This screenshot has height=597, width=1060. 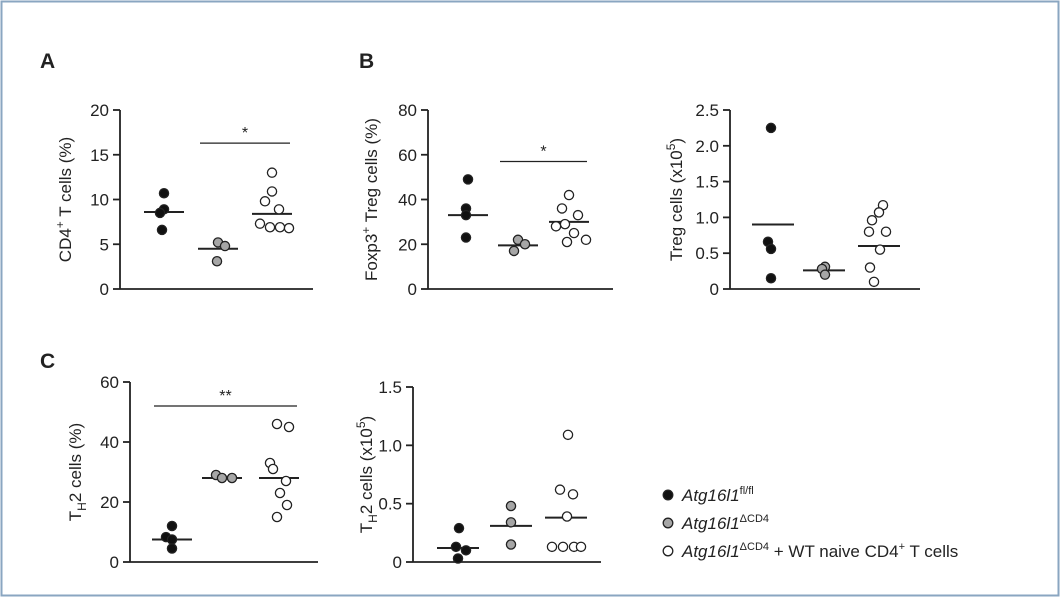 I want to click on panel-letter-a: A, so click(x=47, y=61).